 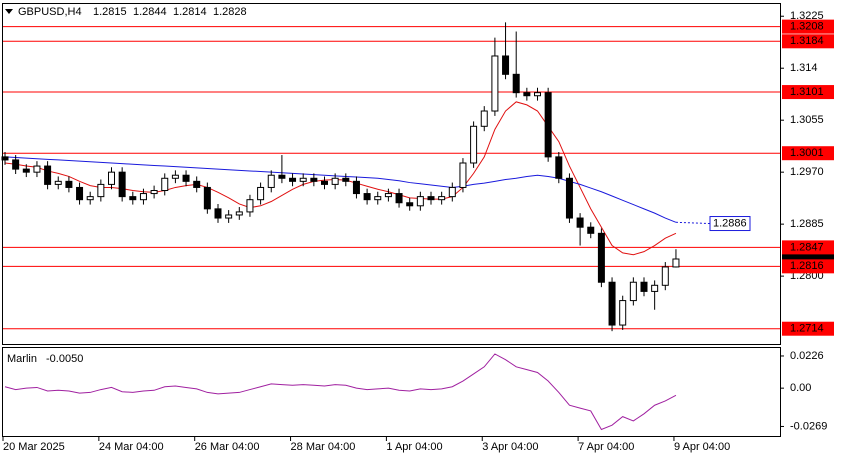 What do you see at coordinates (150, 12) in the screenshot?
I see `ohlc-label: 1.2844` at bounding box center [150, 12].